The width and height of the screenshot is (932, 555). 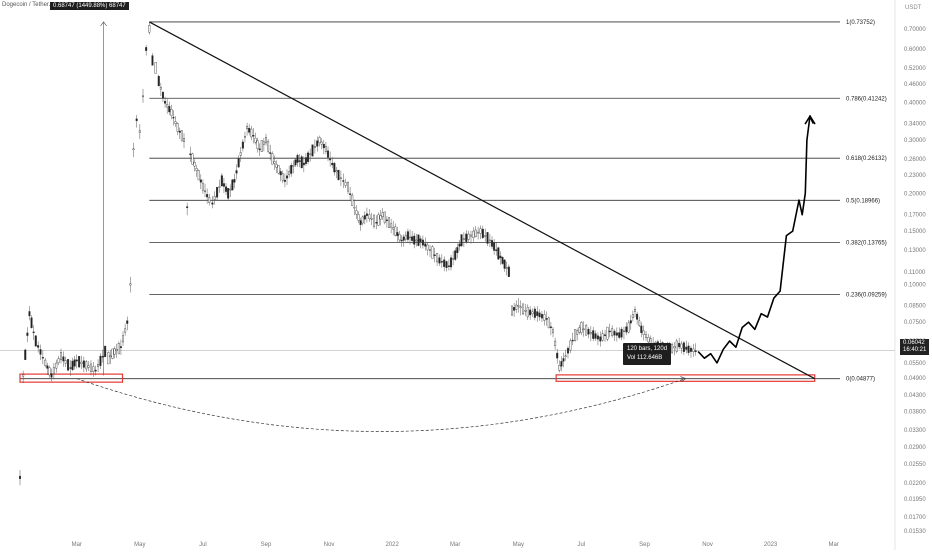 What do you see at coordinates (915, 396) in the screenshot?
I see `y-tick-label: 0.04300` at bounding box center [915, 396].